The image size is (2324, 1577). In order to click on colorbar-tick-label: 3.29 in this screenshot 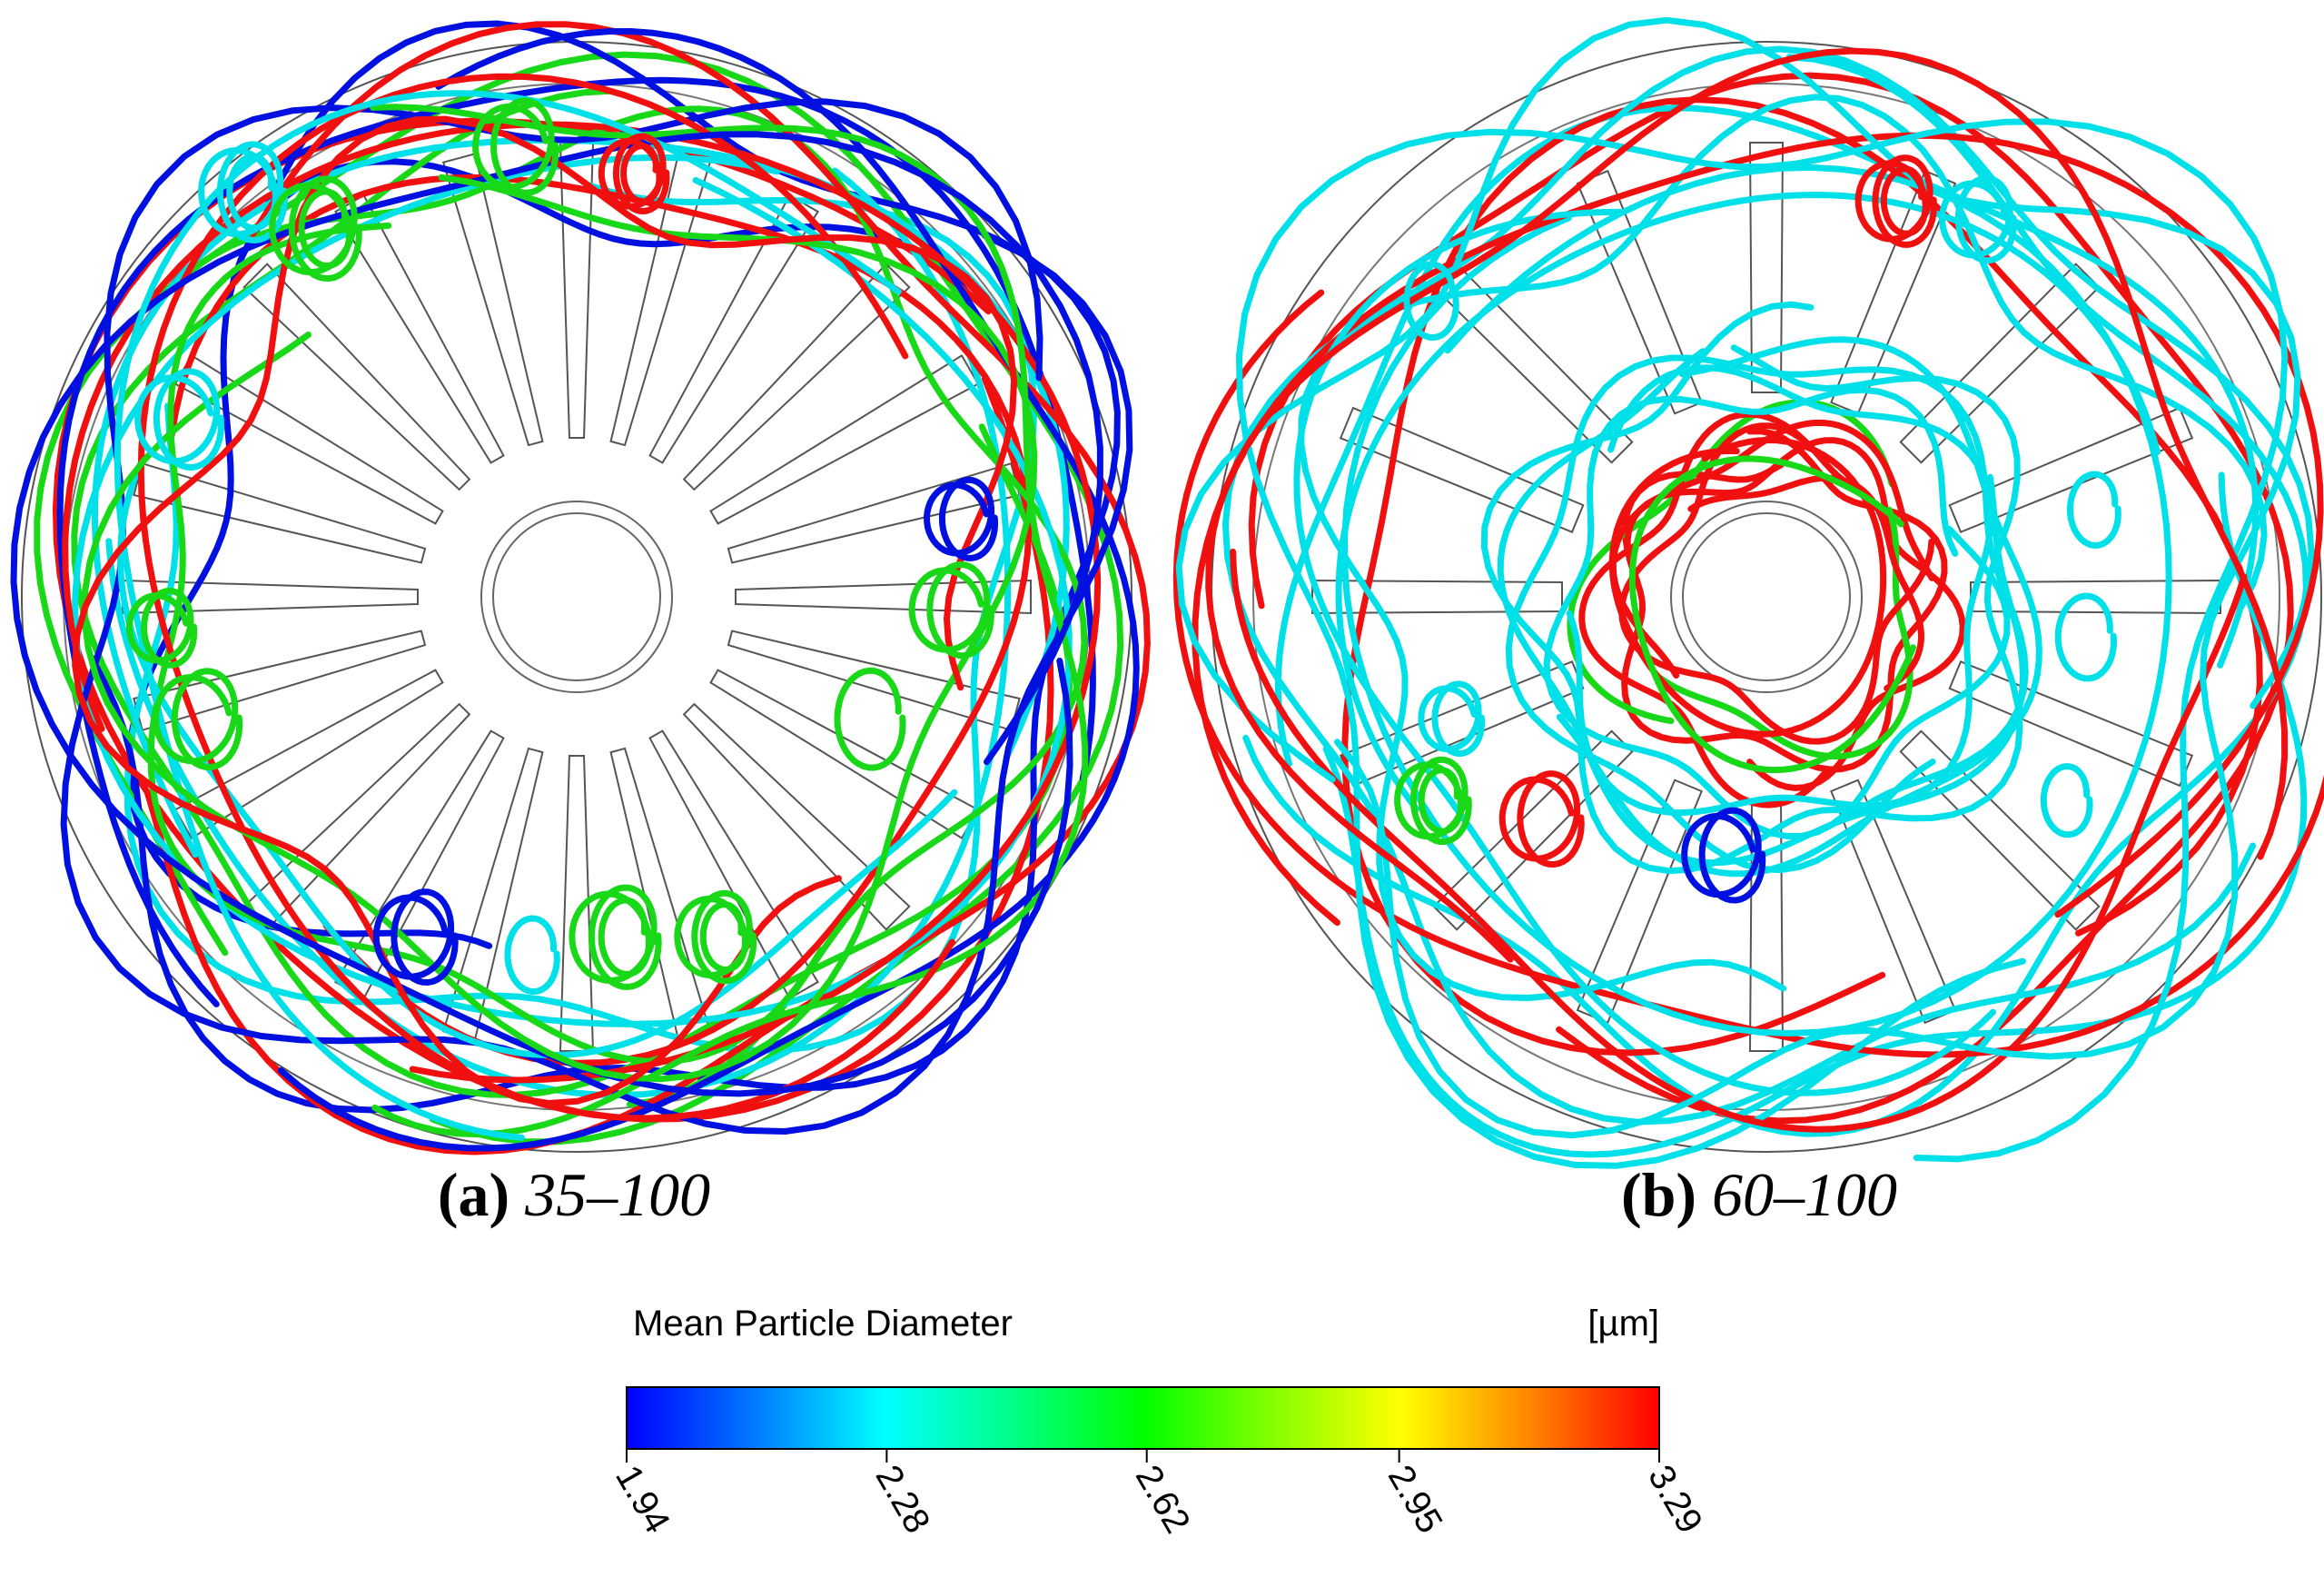, I will do `click(1675, 1500)`.